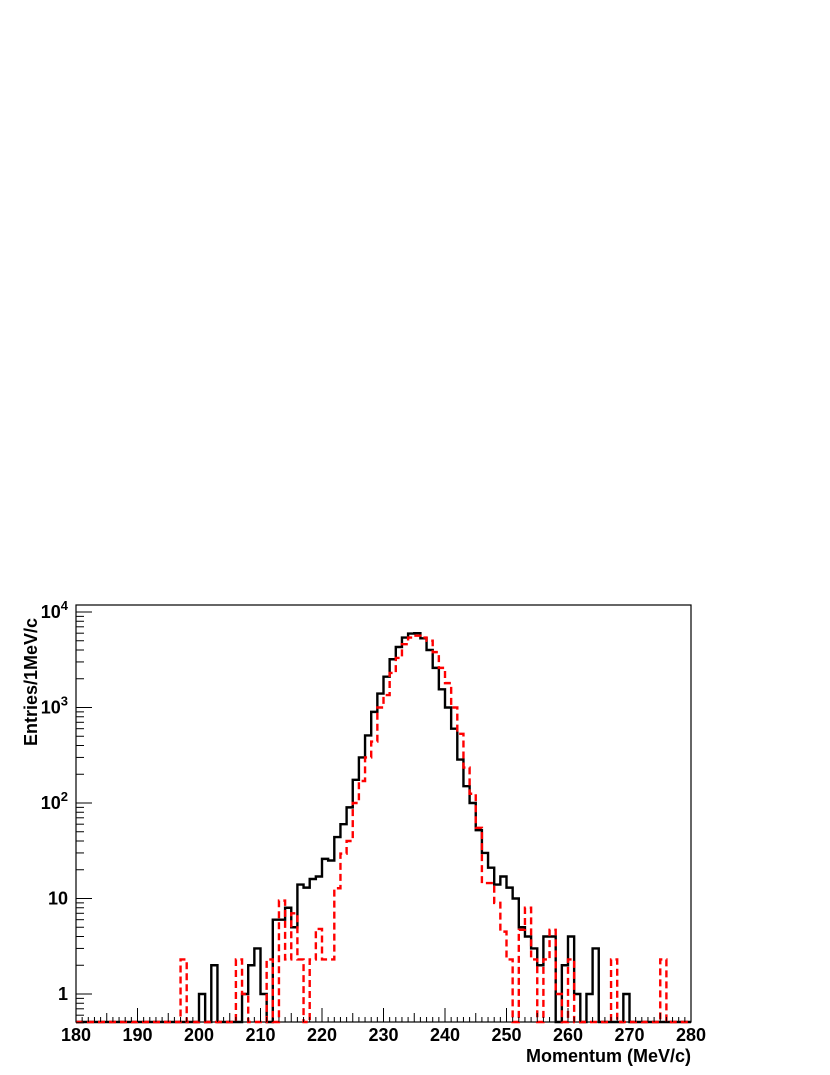 This screenshot has width=830, height=1075. What do you see at coordinates (63, 994) in the screenshot?
I see `y-tick-label: 1` at bounding box center [63, 994].